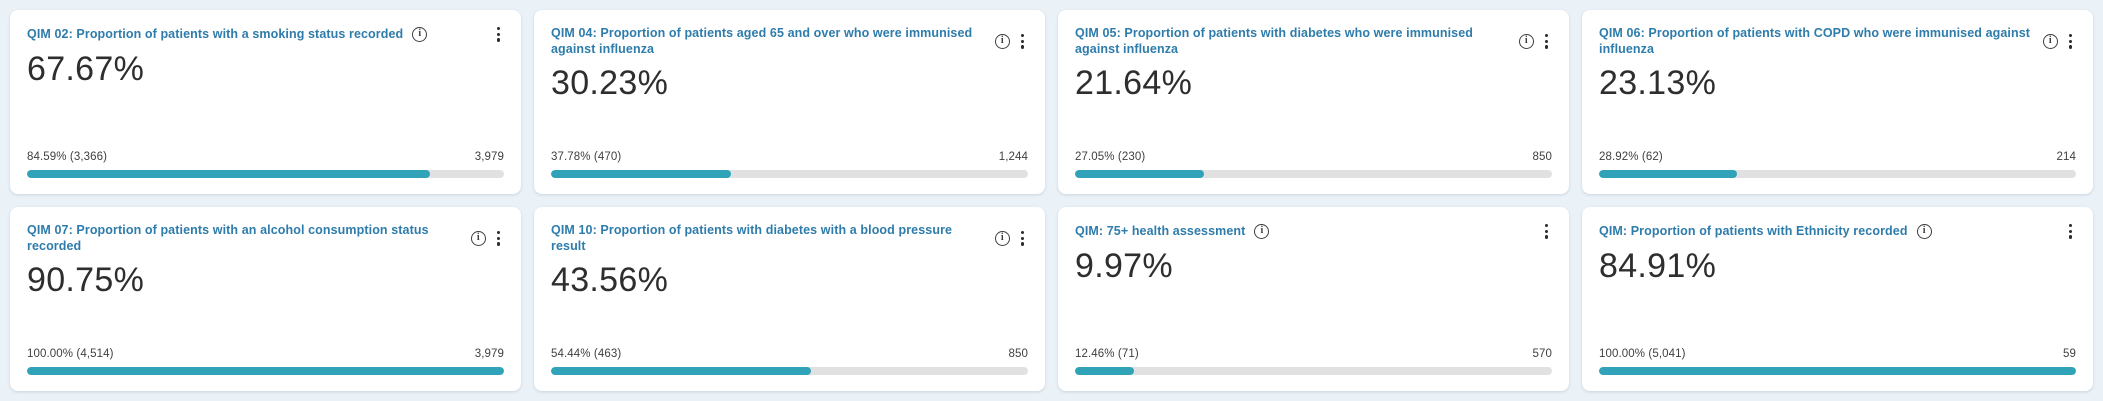 The height and width of the screenshot is (401, 2103). What do you see at coordinates (1013, 157) in the screenshot?
I see `footer-right-value: 1,244` at bounding box center [1013, 157].